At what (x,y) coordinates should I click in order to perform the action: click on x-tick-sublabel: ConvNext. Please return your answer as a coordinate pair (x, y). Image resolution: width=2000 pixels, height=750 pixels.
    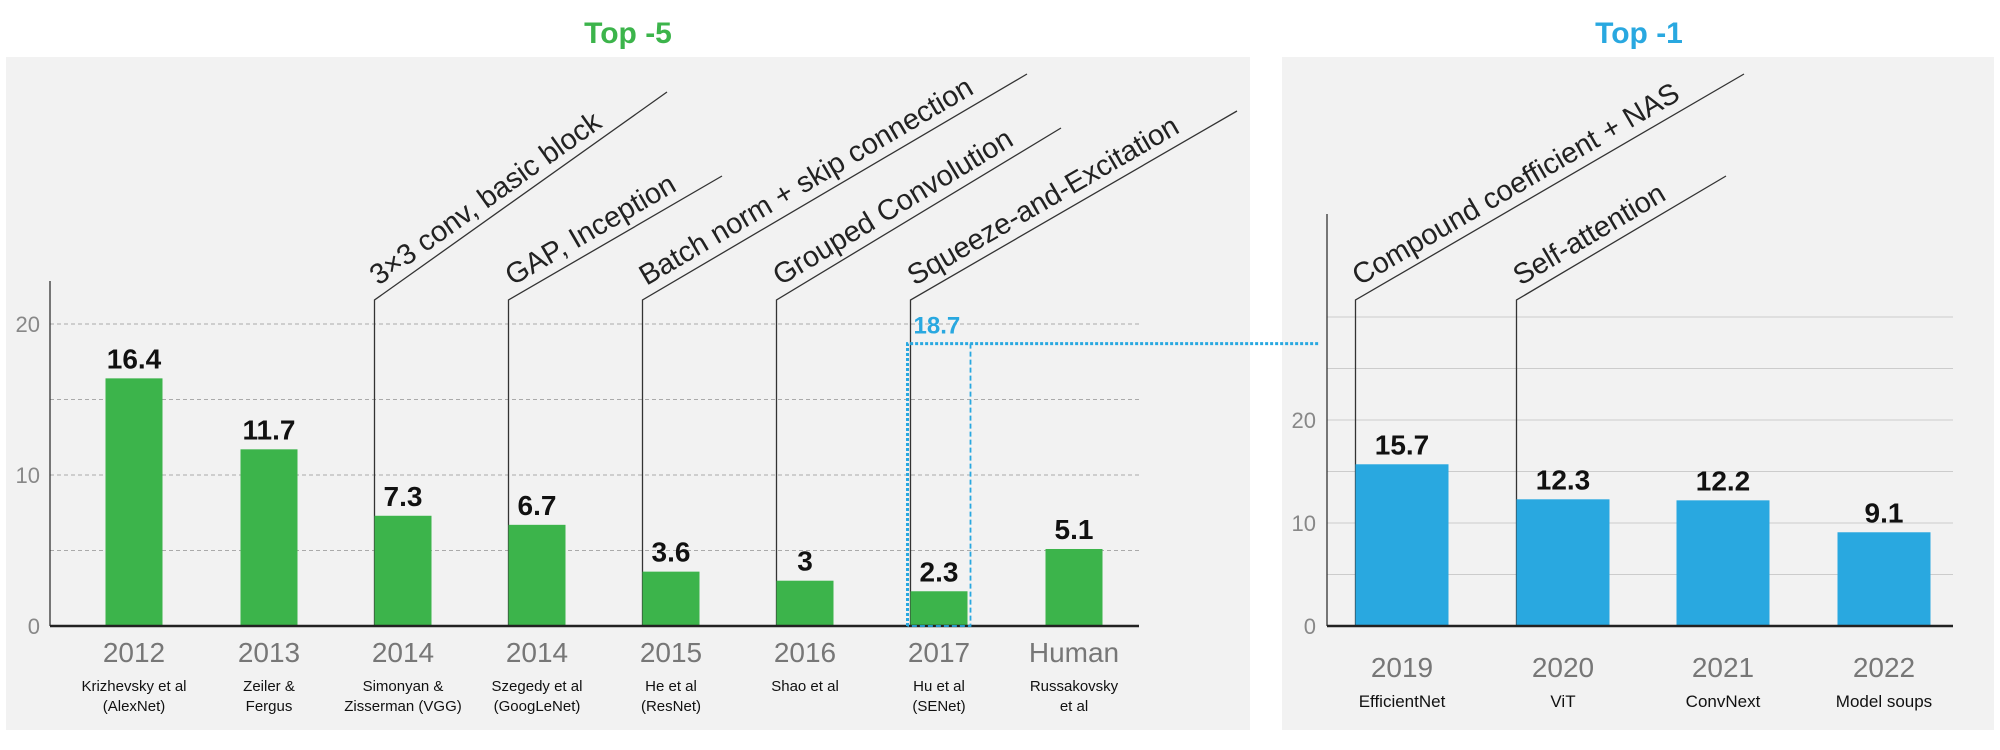
    Looking at the image, I should click on (1723, 701).